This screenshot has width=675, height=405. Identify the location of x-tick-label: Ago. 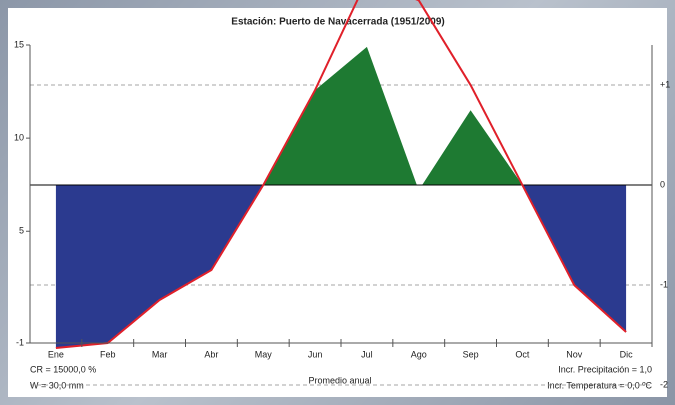
(419, 354).